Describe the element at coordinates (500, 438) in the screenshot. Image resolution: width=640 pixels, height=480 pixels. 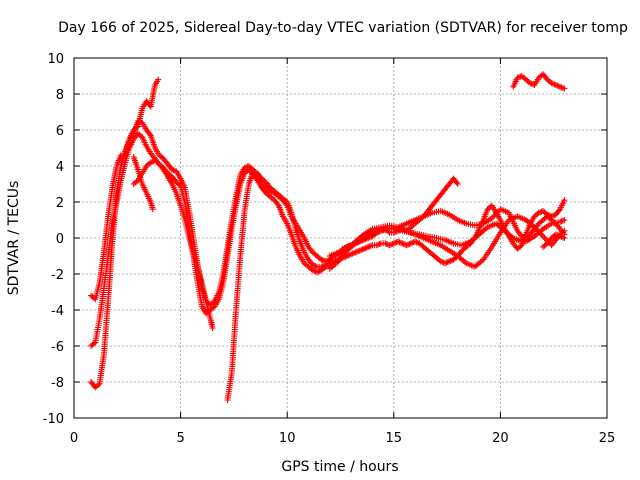
I see `x-tick-label: 20` at that location.